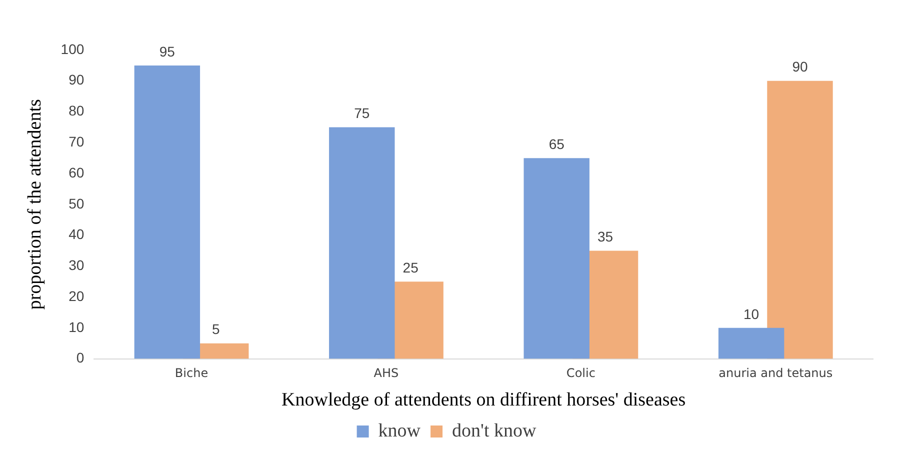 This screenshot has height=456, width=903. Describe the element at coordinates (76, 80) in the screenshot. I see `y-tick-label: 90` at that location.